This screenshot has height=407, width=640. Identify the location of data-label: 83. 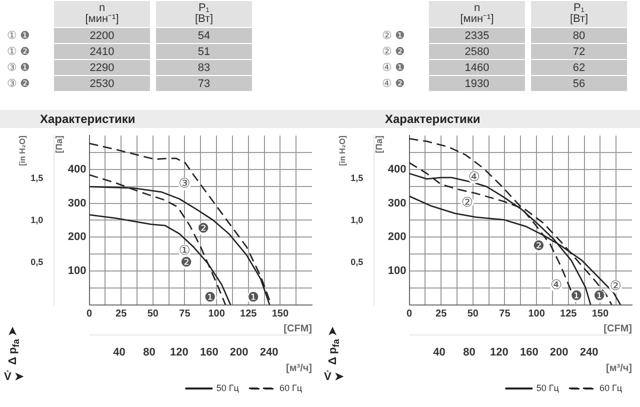
(204, 67).